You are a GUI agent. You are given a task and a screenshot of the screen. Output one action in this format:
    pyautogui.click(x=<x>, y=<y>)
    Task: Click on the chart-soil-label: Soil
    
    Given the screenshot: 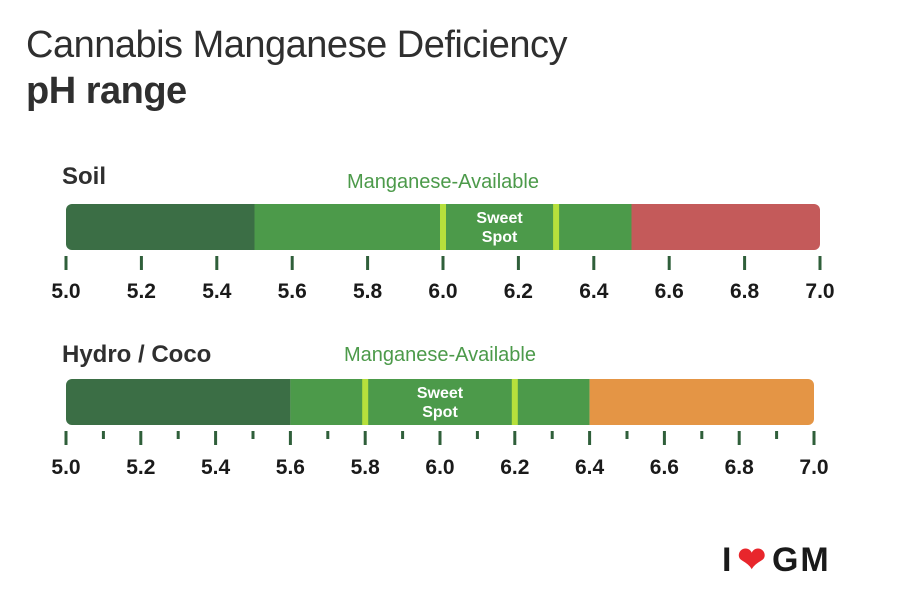 What is the action you would take?
    pyautogui.click(x=84, y=176)
    